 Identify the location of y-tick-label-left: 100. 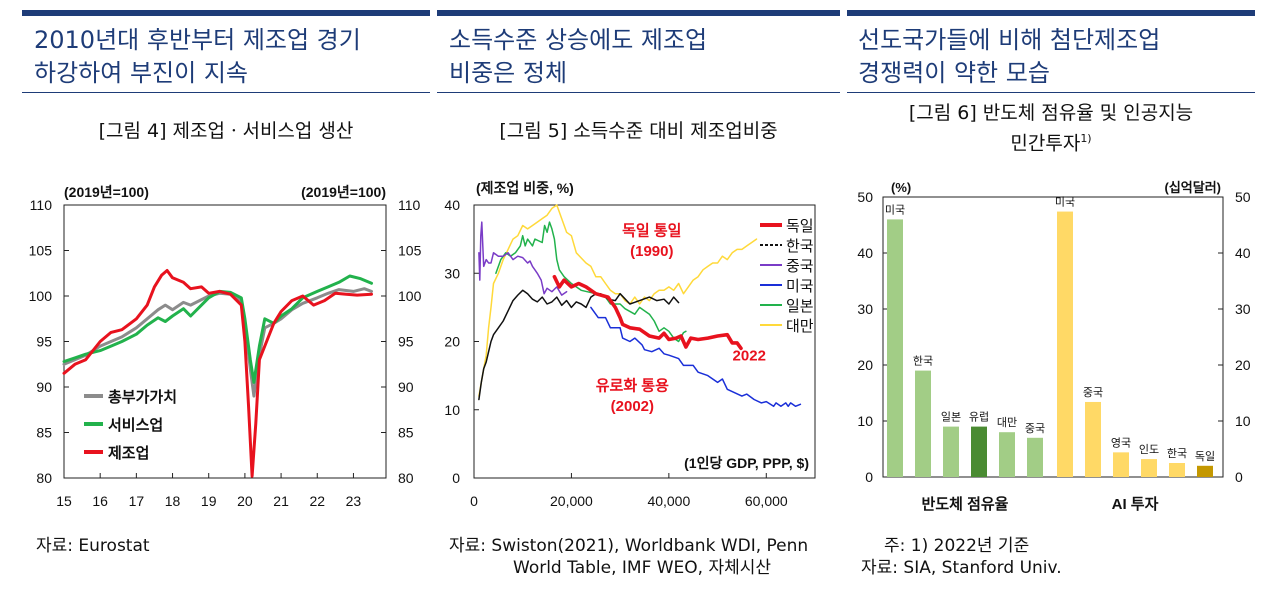
(41, 296).